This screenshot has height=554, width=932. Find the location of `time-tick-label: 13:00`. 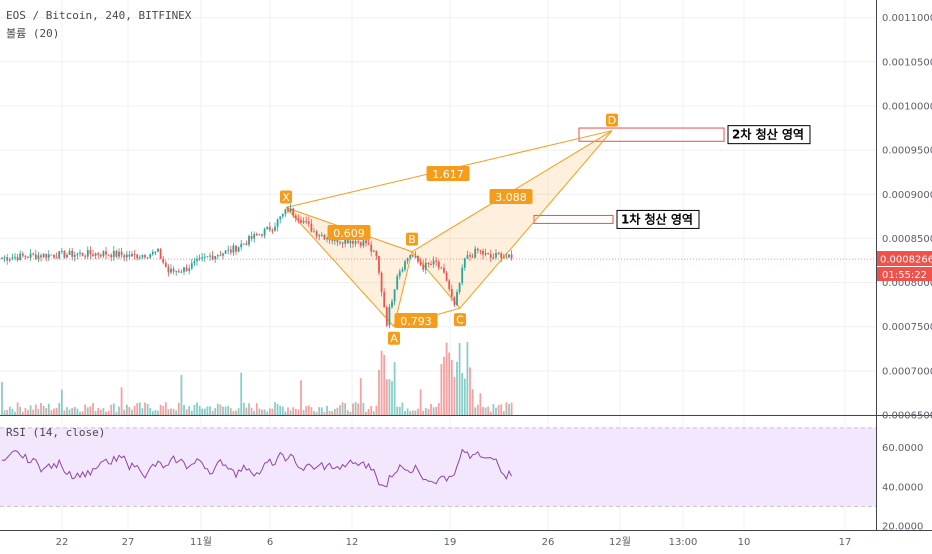

time-tick-label: 13:00 is located at coordinates (683, 542).